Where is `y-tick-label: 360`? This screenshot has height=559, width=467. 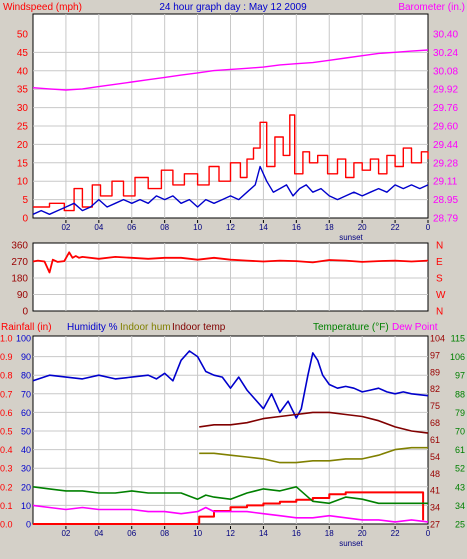
y-tick-label: 360 is located at coordinates (19, 246).